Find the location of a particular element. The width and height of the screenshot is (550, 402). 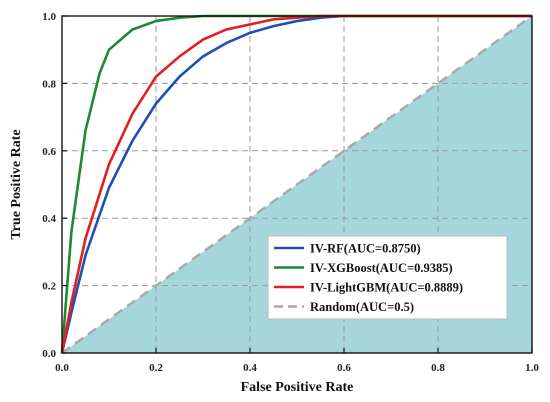

x-tick-label: 0.8 is located at coordinates (438, 368).